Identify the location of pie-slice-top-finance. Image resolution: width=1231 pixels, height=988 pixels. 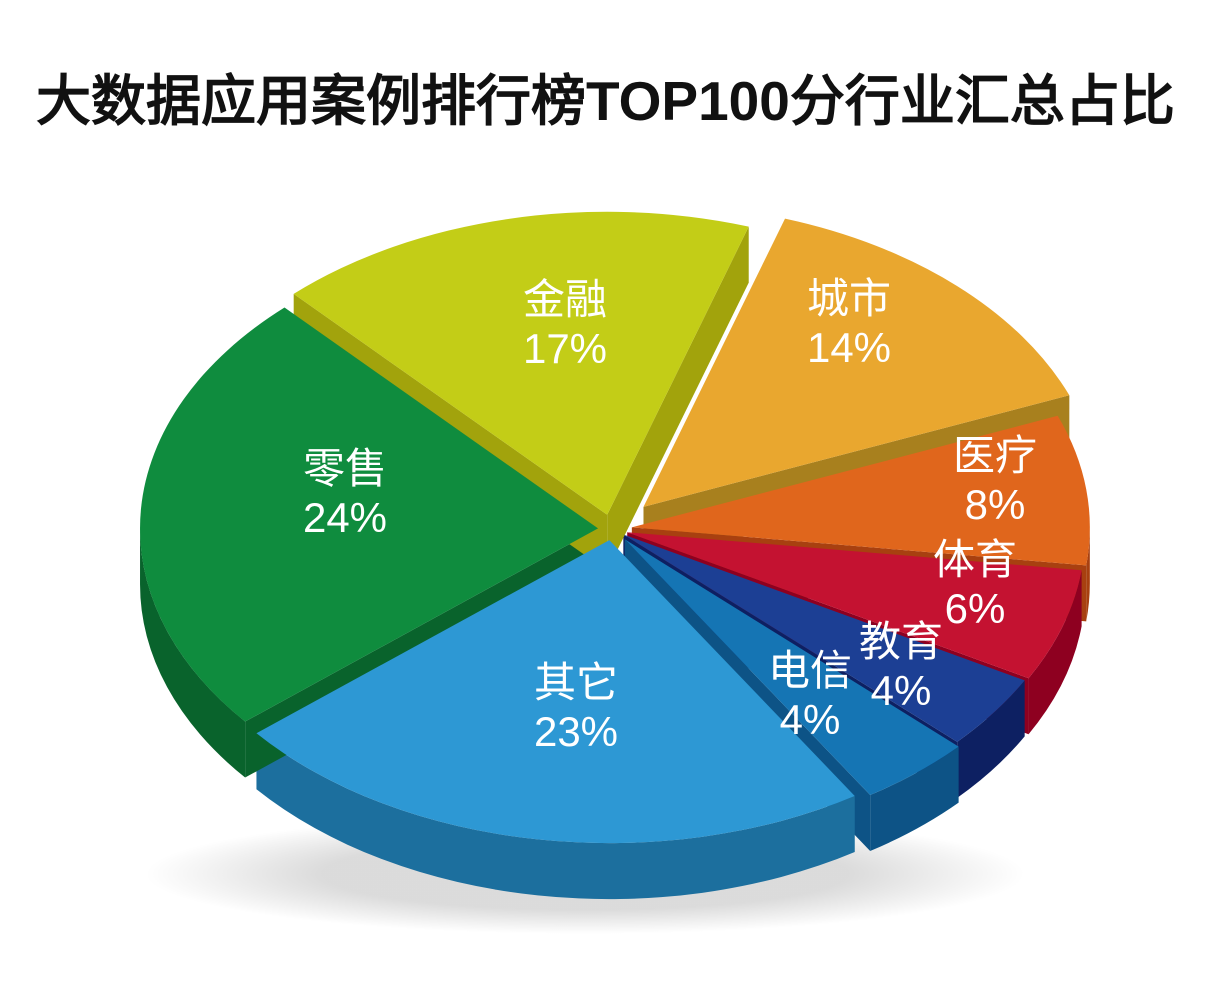
(521, 363).